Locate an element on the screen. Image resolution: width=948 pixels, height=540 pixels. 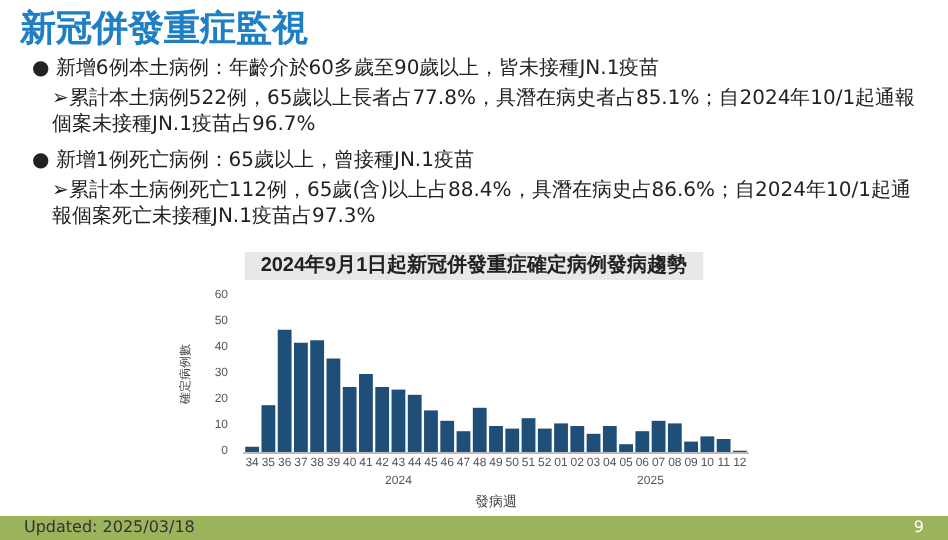
chart-title: 新冠併發重症監視 is located at coordinates (164, 29).